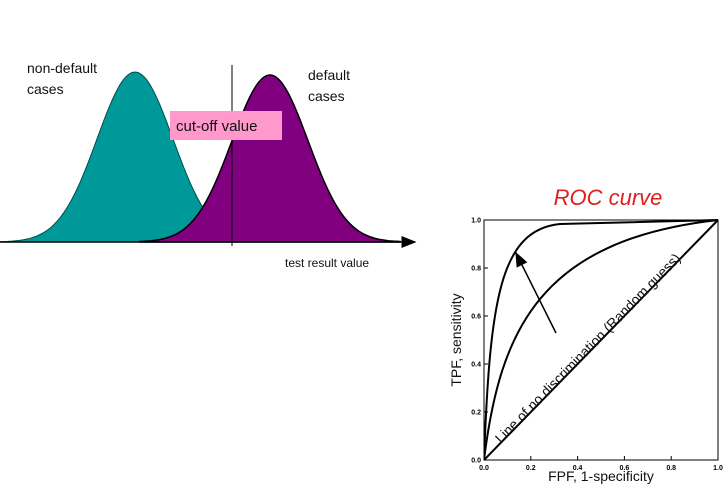 The image size is (728, 486). What do you see at coordinates (531, 468) in the screenshot?
I see `x-tick-label: 0.2` at bounding box center [531, 468].